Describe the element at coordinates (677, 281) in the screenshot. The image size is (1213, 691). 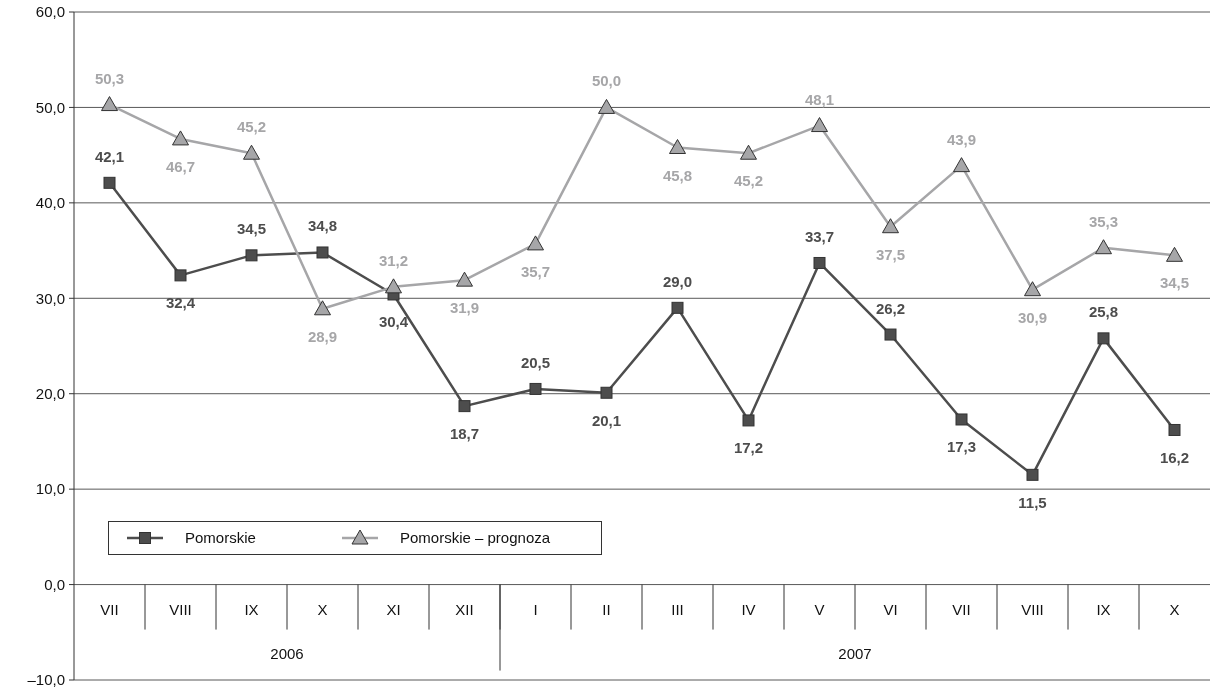
I see `data-label: 29,0` at that location.